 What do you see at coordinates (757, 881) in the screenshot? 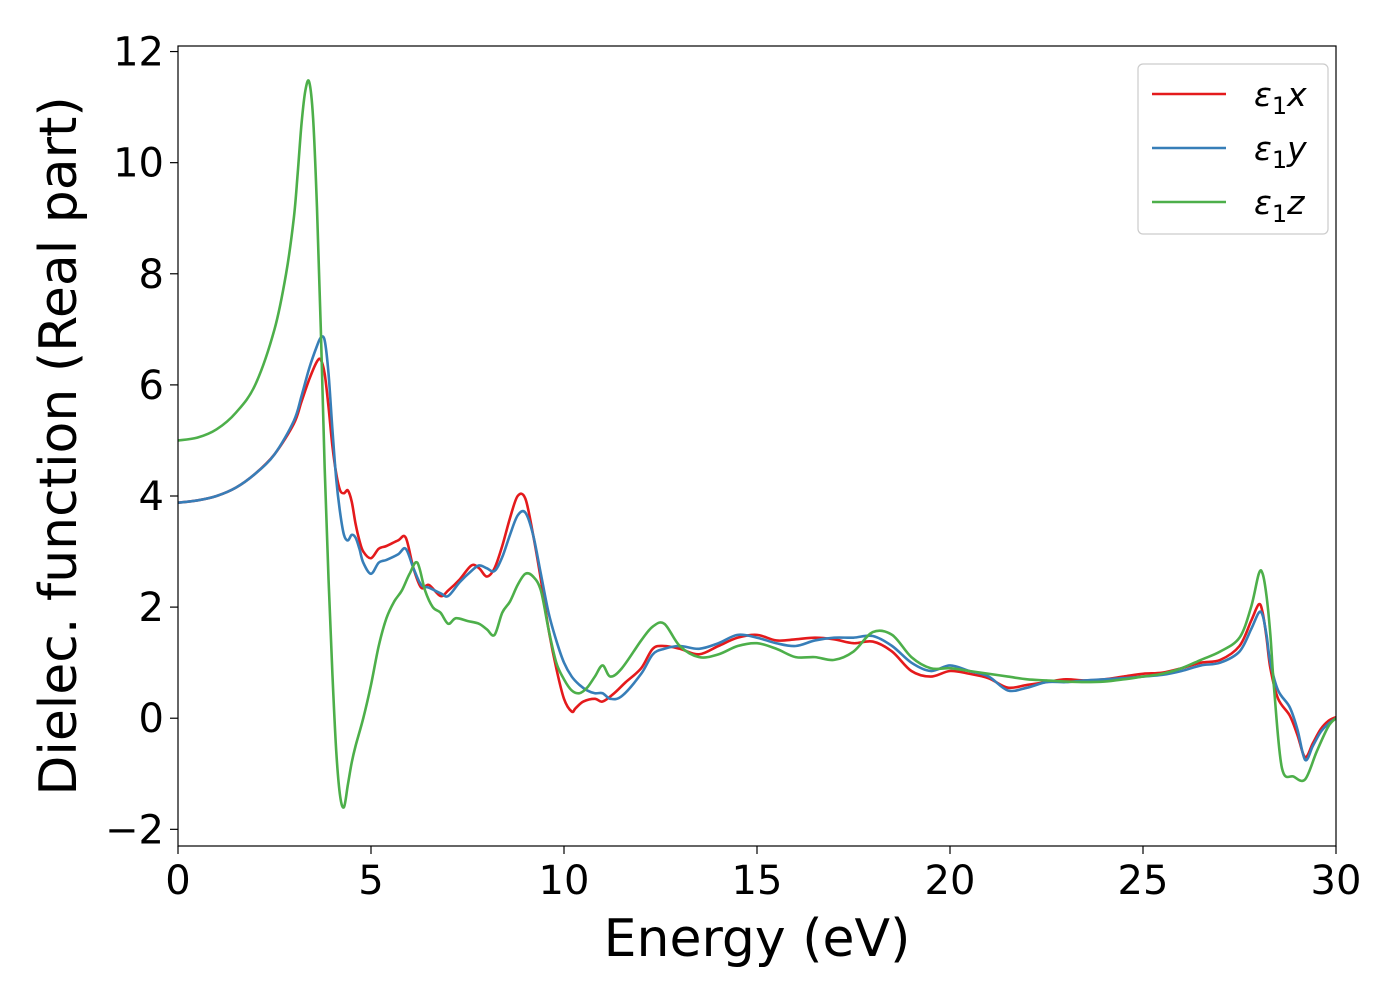
I see `x-tick-label: 15` at bounding box center [757, 881].